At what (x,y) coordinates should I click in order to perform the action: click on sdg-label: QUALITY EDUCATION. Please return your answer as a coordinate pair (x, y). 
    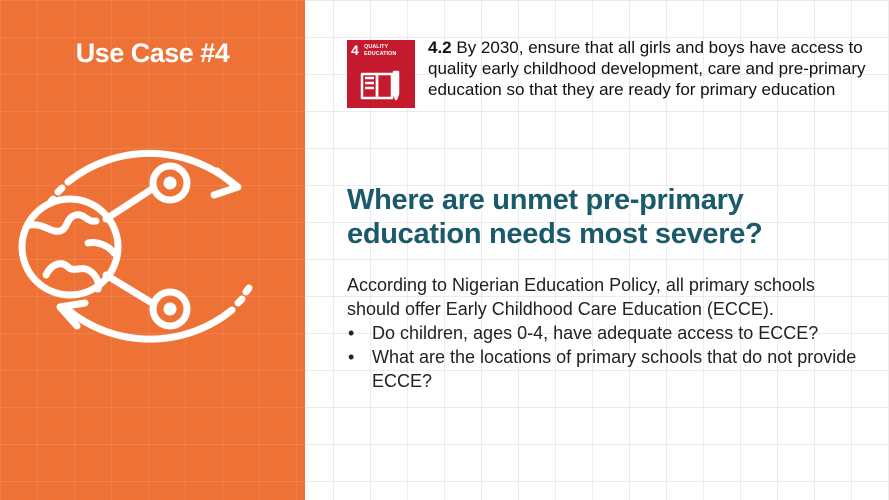
    Looking at the image, I should click on (380, 50).